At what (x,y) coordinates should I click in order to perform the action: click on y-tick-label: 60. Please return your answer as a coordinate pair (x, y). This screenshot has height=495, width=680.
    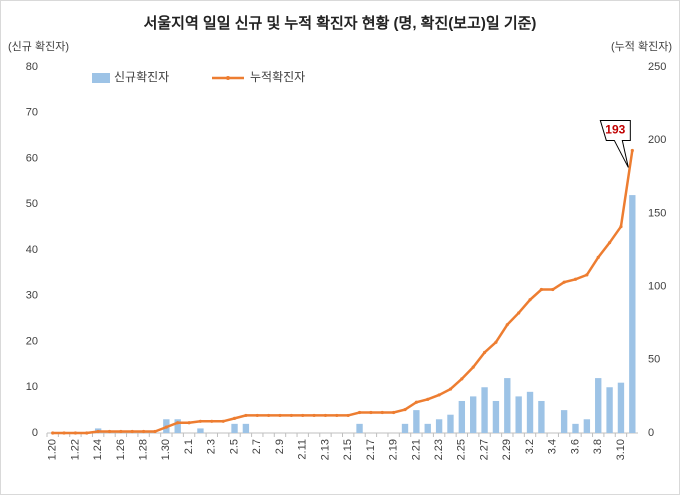
    Looking at the image, I should click on (32, 158).